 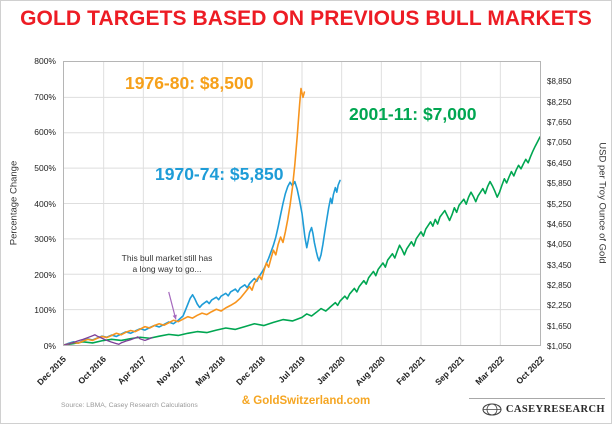 What do you see at coordinates (559, 204) in the screenshot?
I see `y-right-tick-label: $5,250` at bounding box center [559, 204].